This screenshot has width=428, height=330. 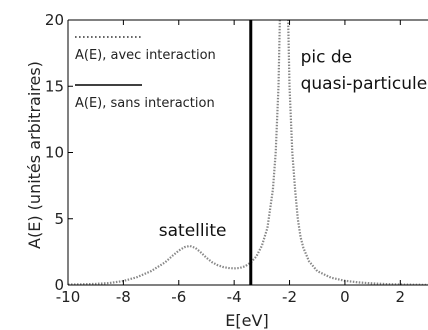 I want to click on x-axis-label: E[eV], so click(x=246, y=320).